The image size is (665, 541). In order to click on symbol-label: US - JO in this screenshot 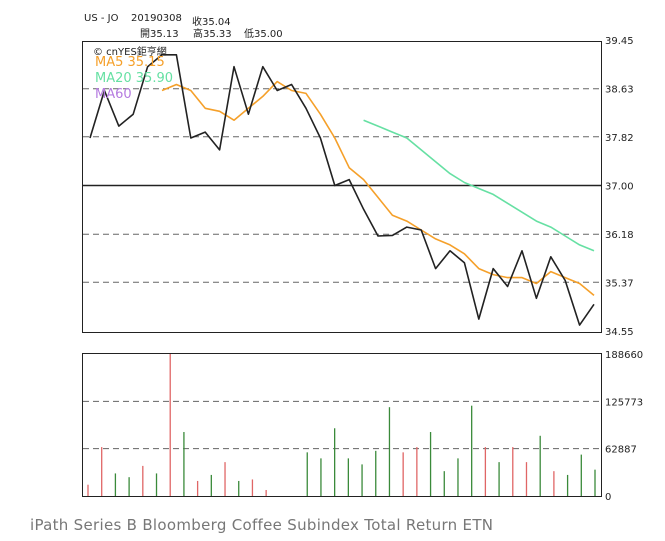, I will do `click(101, 18)`.